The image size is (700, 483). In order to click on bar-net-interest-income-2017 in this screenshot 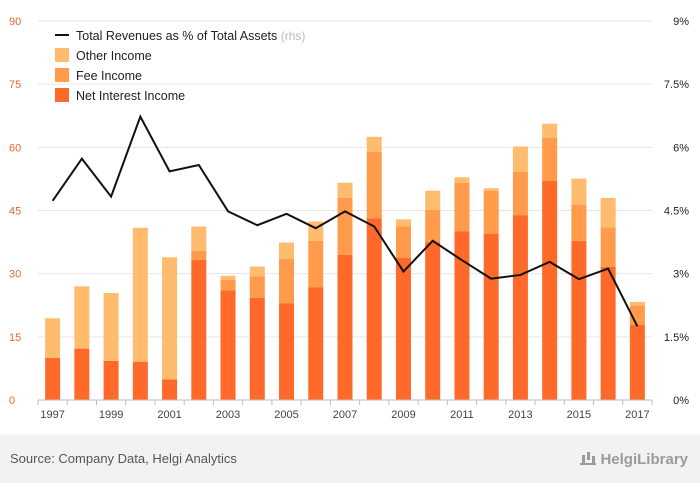, I will do `click(637, 362)`.